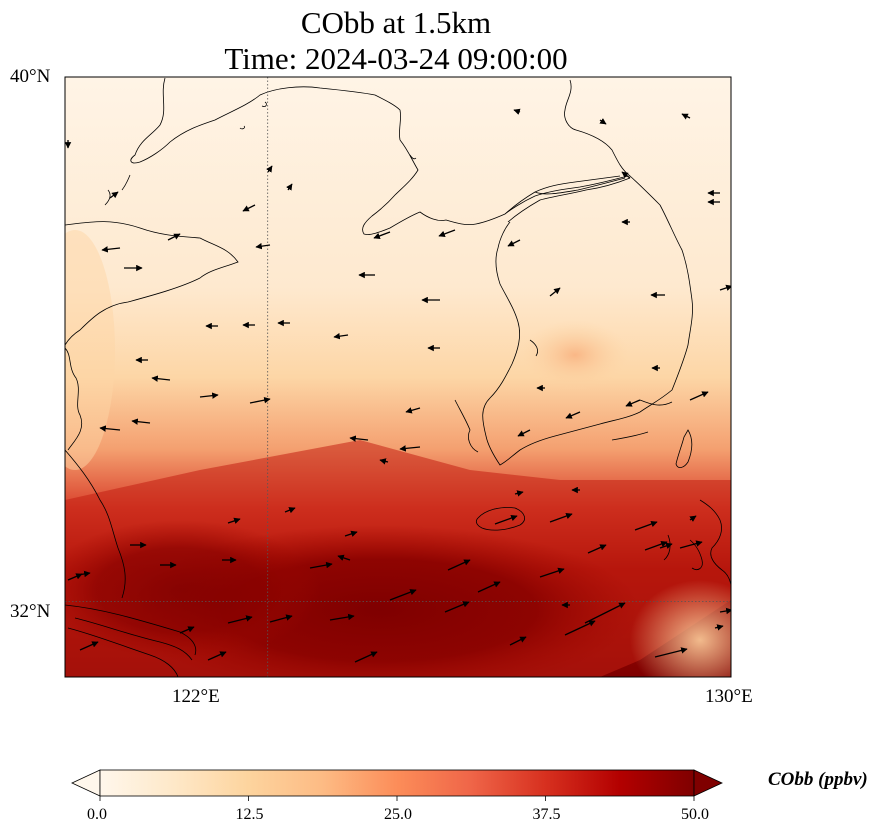 The width and height of the screenshot is (887, 836). Describe the element at coordinates (708, 783) in the screenshot. I see `colorbar-extend-max` at that location.